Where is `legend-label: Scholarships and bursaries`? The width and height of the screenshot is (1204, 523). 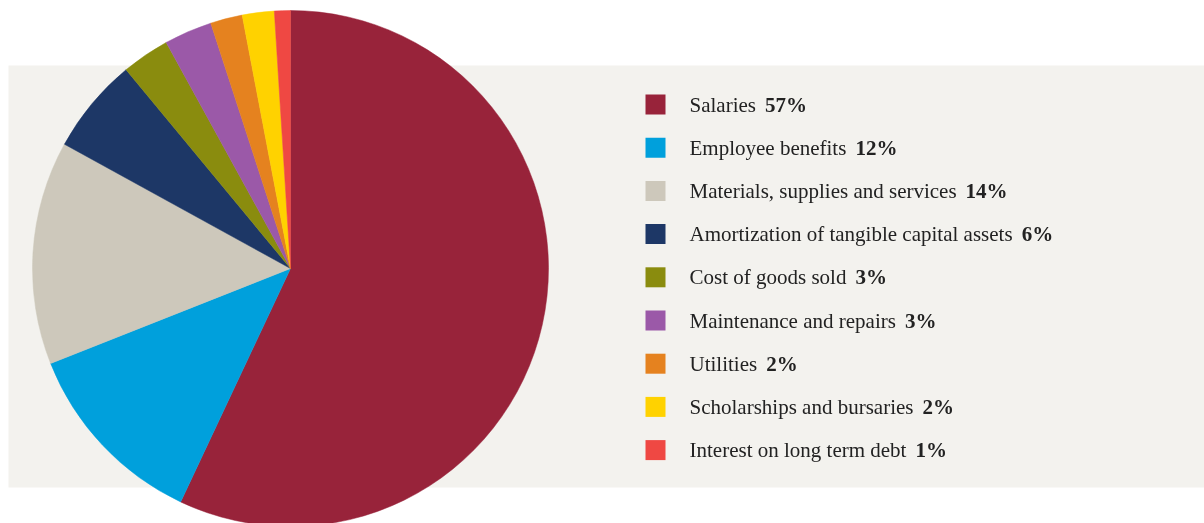 legend-label: Scholarships and bursaries is located at coordinates (801, 406).